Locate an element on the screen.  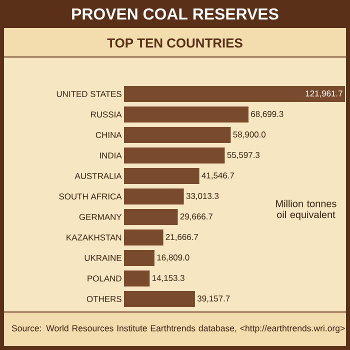
y-tick-label: AUSTRALIA is located at coordinates (98, 176).